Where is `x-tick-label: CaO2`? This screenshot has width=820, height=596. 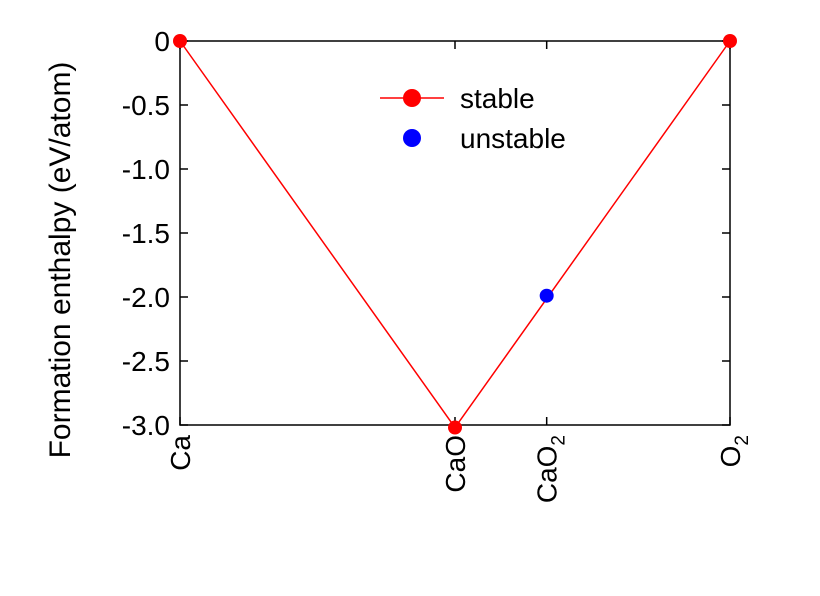 x-tick-label: CaO2 is located at coordinates (551, 469).